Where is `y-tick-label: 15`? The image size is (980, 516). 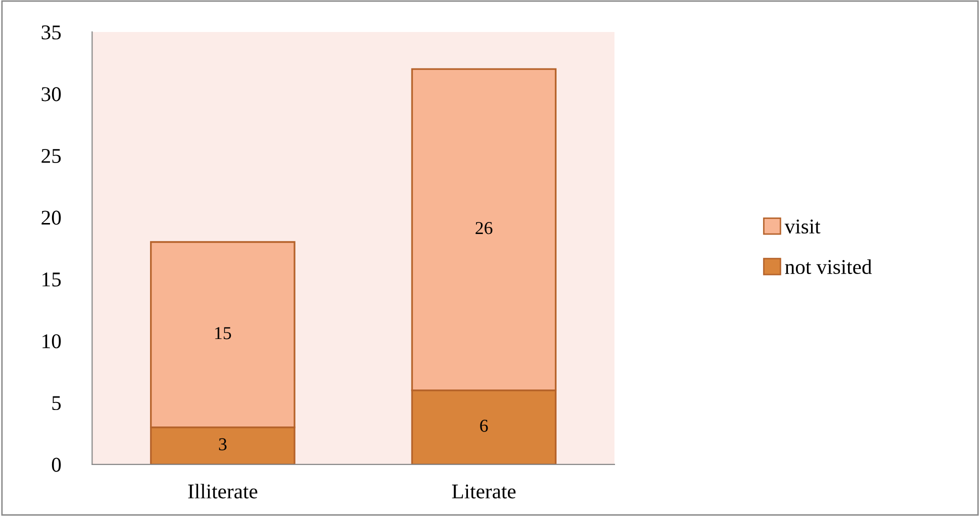
y-tick-label: 15 is located at coordinates (51, 279).